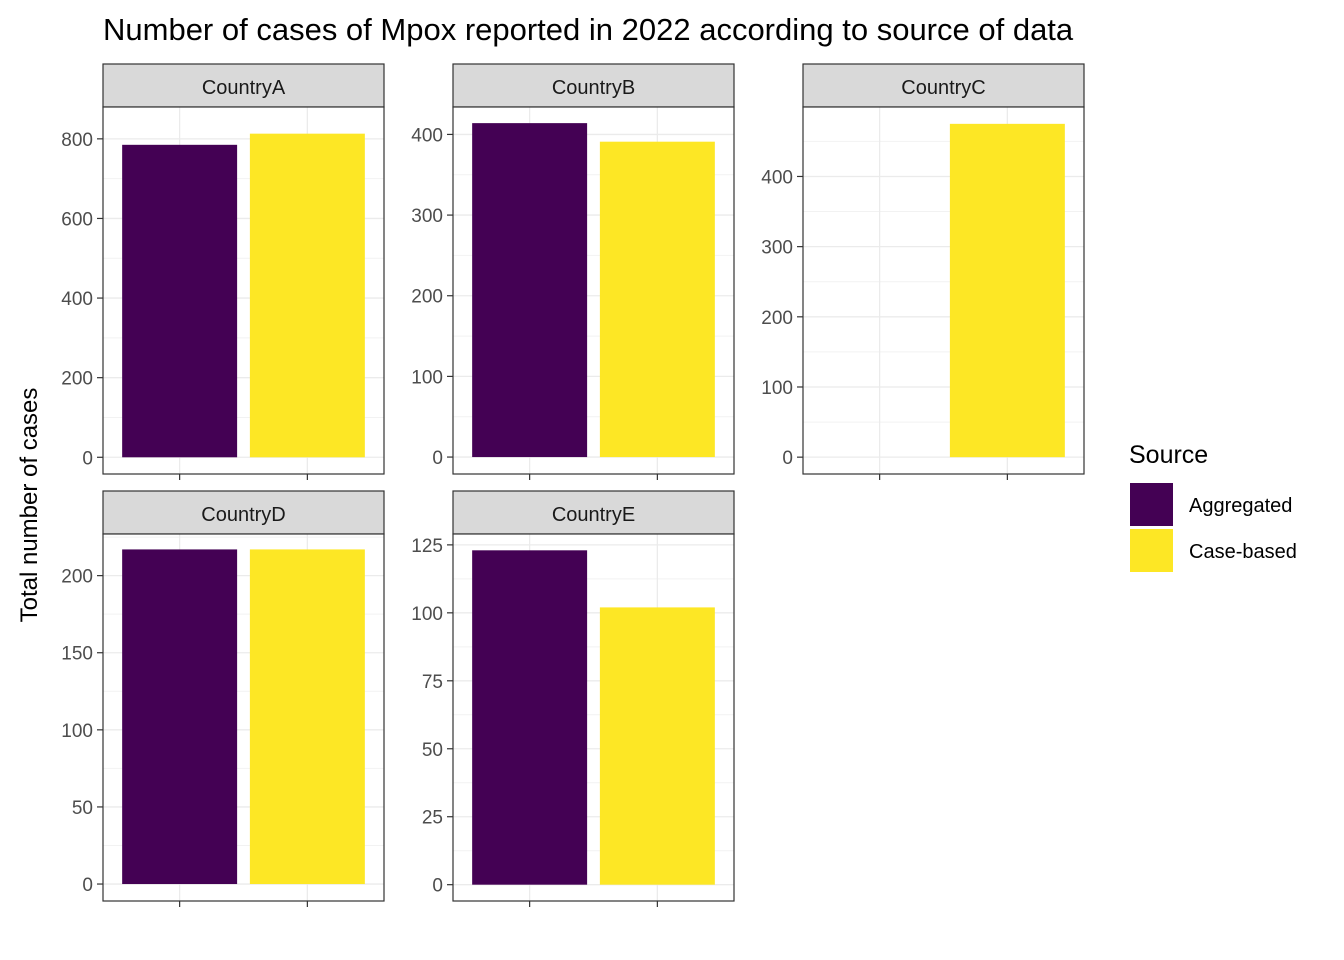  Describe the element at coordinates (29, 505) in the screenshot. I see `y-axis-label: Total number of cases` at that location.